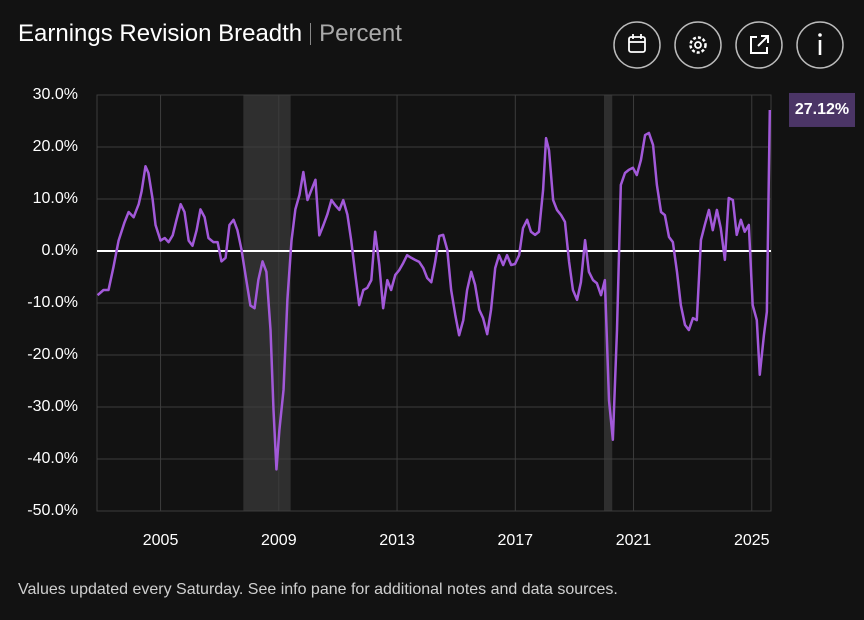 This screenshot has width=864, height=620. I want to click on y-tick-label: -10.0%, so click(52, 302).